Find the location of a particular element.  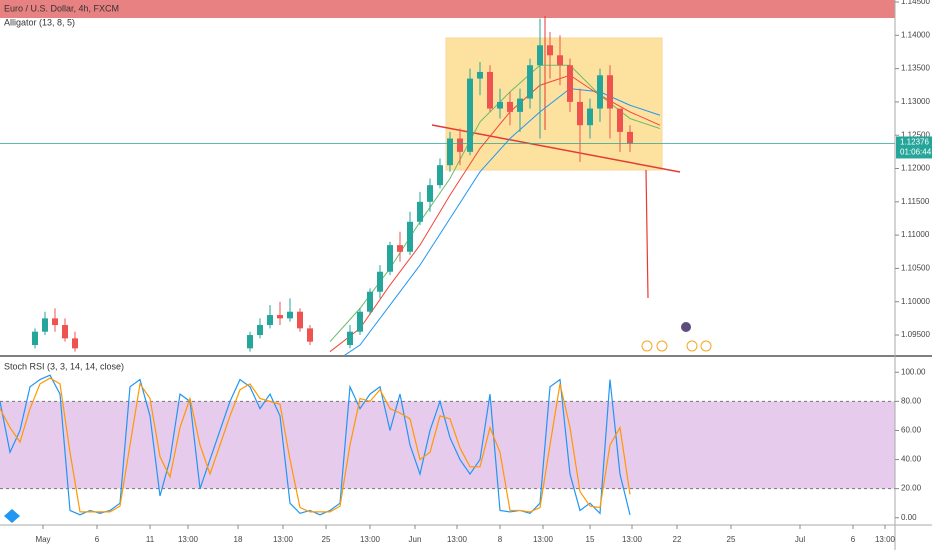

price-tag is located at coordinates (914, 147).